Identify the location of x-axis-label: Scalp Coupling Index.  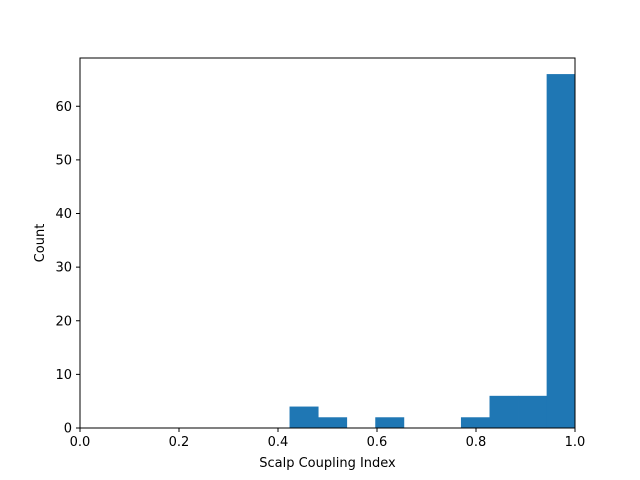
(327, 463).